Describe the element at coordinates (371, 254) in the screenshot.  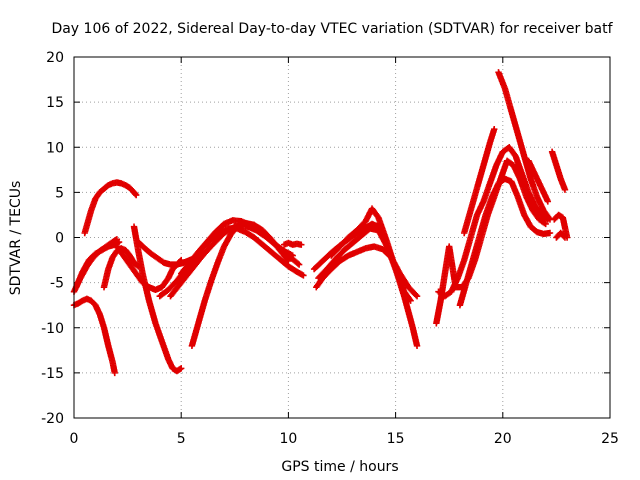
I see `series-arc17` at that location.